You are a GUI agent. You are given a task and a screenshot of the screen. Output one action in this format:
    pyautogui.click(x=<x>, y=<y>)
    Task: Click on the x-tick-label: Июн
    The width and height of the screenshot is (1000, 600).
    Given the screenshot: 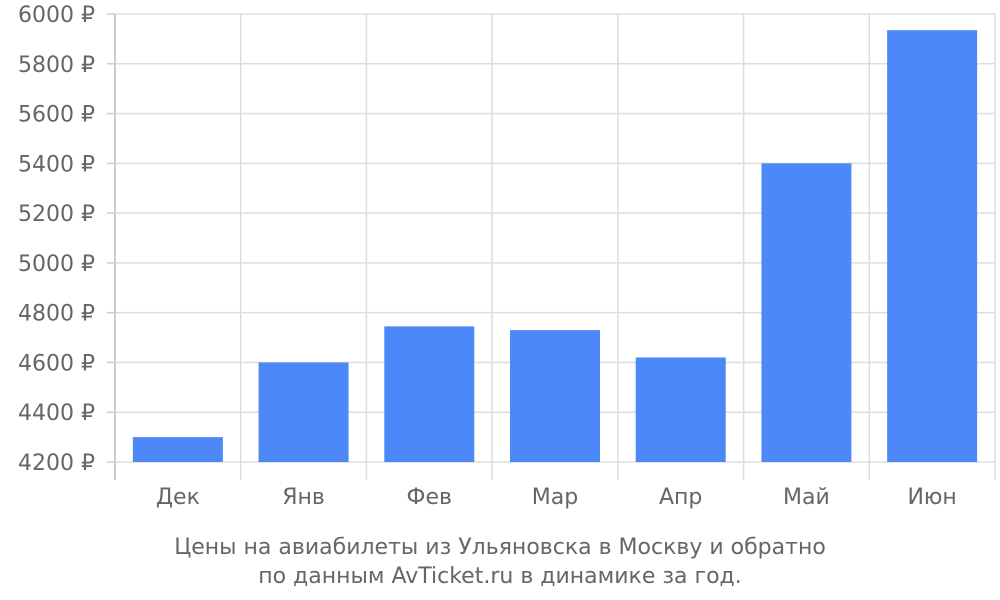 What is the action you would take?
    pyautogui.click(x=931, y=497)
    